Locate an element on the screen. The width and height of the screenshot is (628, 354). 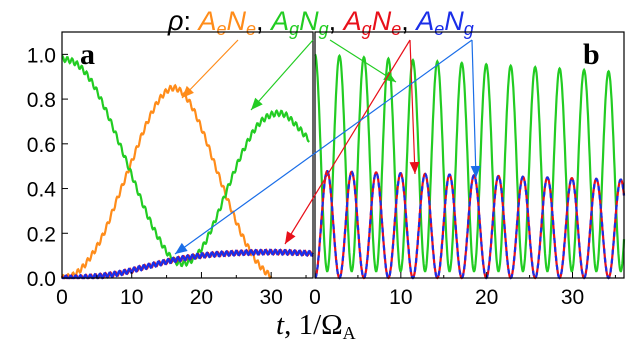
legend-agng-b: N is located at coordinates (309, 21).